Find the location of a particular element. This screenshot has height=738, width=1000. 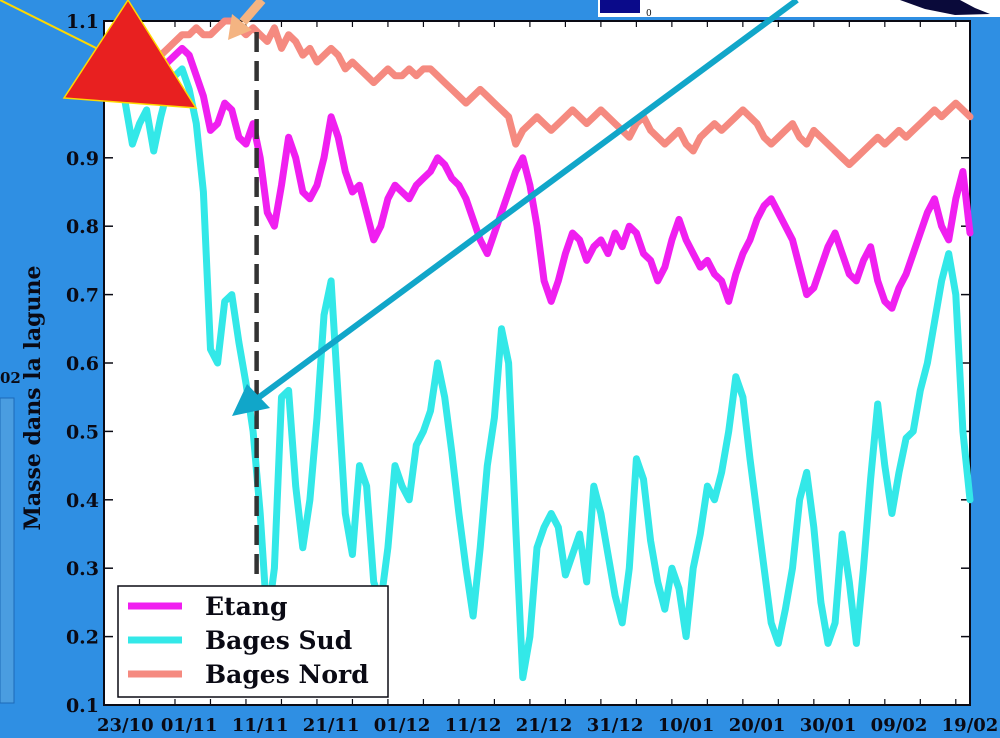

x-tick-label: 11/12 is located at coordinates (473, 725).